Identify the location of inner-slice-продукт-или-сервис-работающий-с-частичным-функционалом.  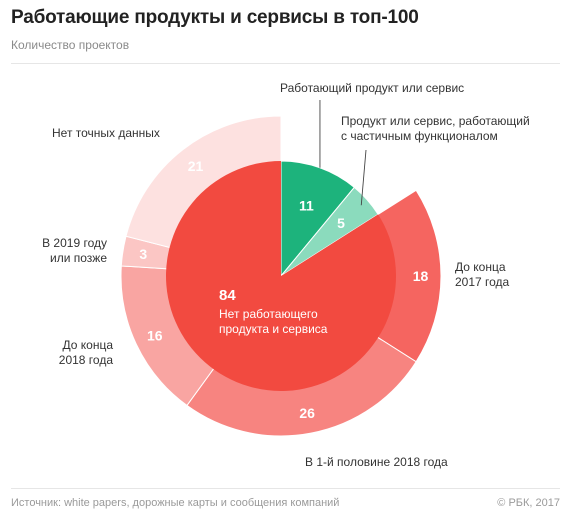
(329, 231).